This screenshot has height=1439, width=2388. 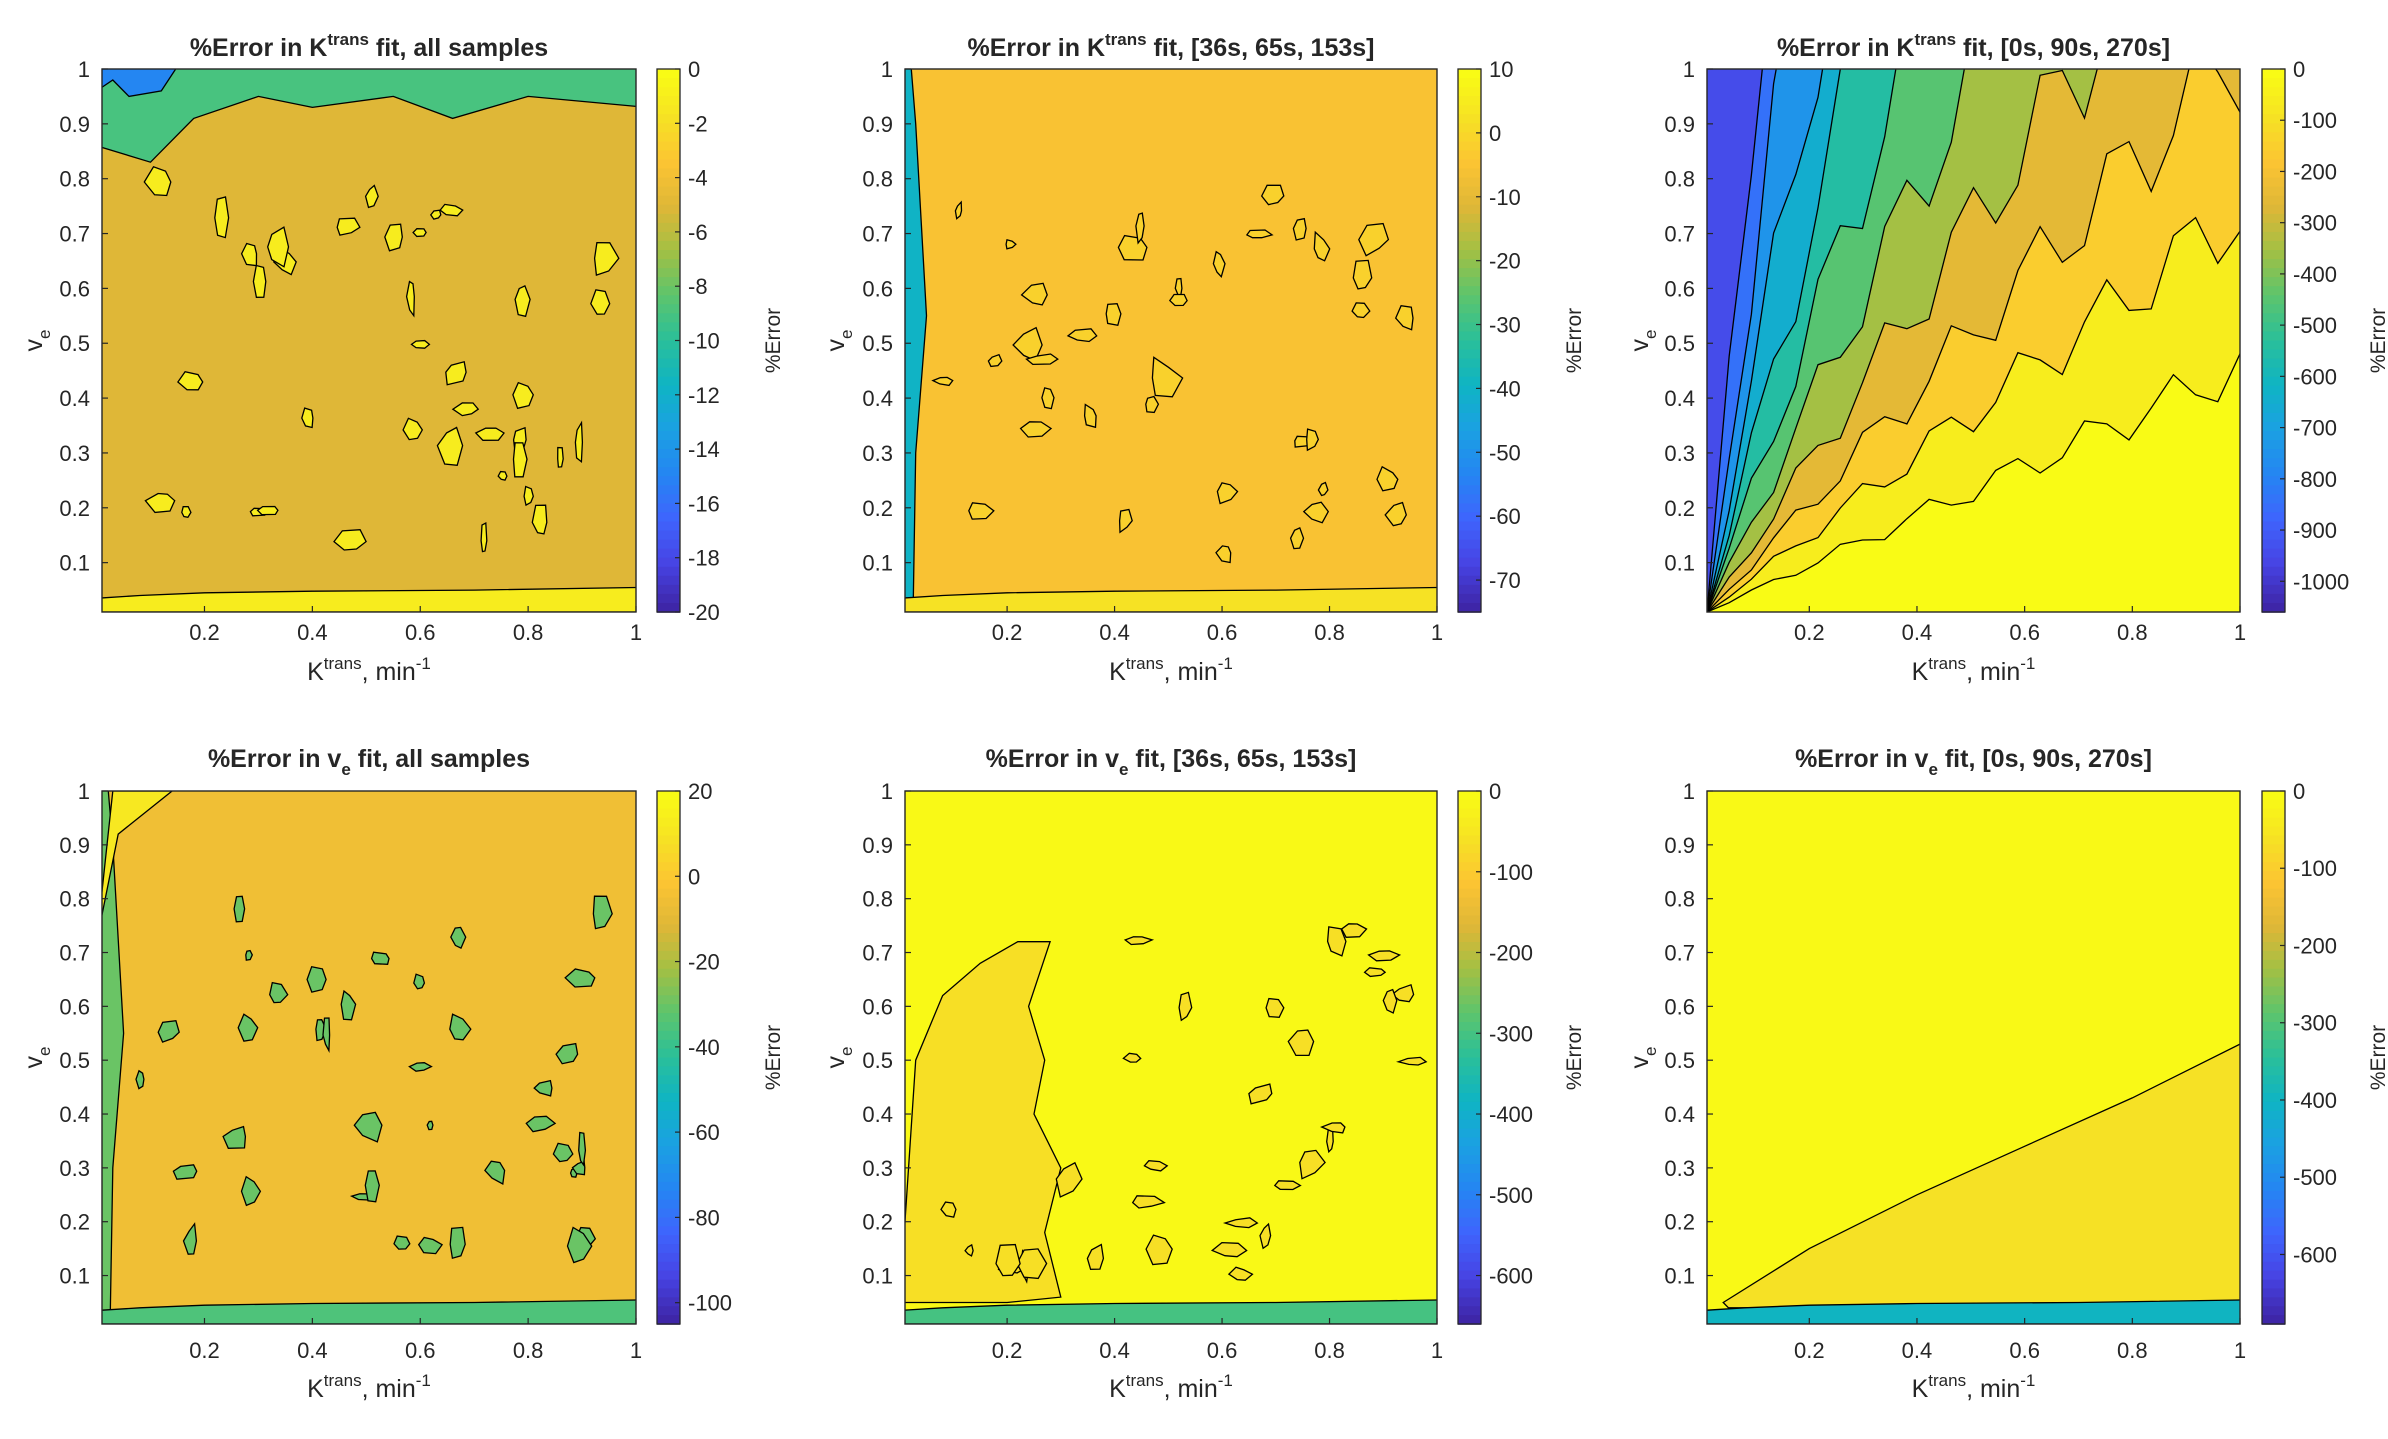 I want to click on colorbar-tick-label: -2, so click(x=698, y=123).